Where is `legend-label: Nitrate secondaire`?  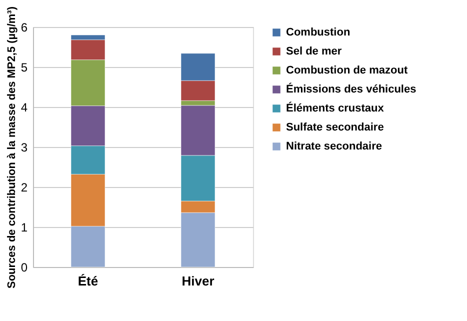 legend-label: Nitrate secondaire is located at coordinates (334, 146).